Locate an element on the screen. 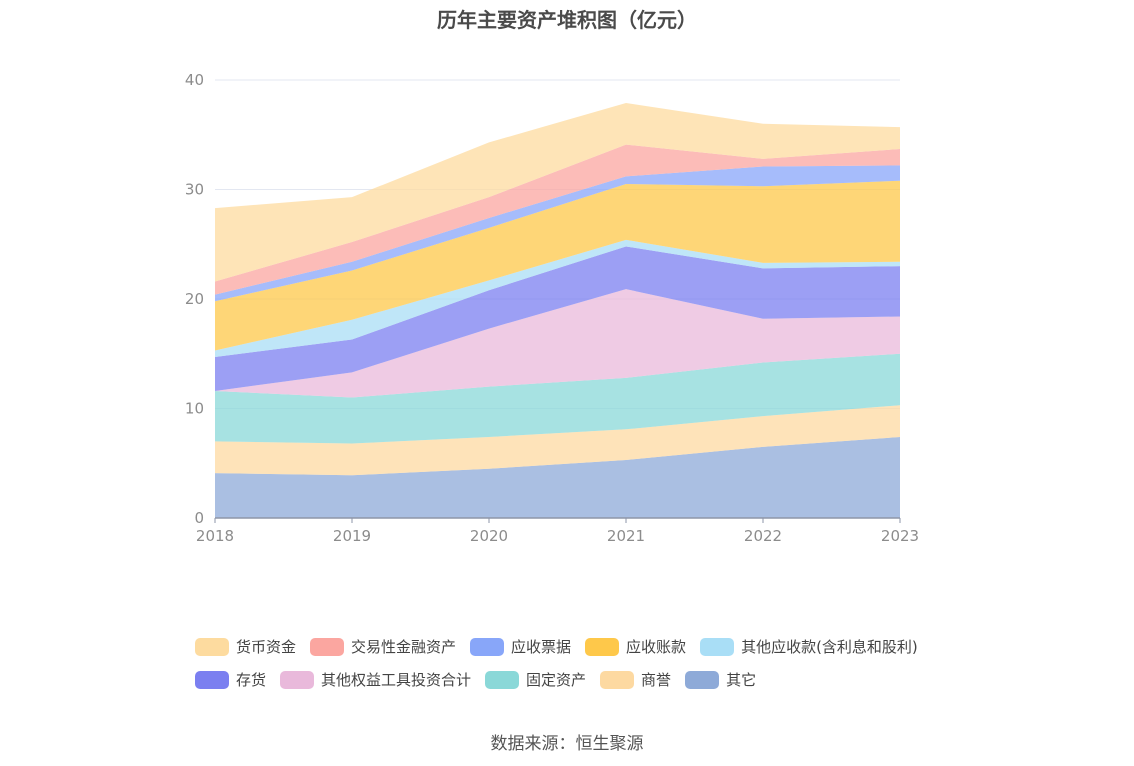  x-tick-label: 2020 is located at coordinates (489, 536).